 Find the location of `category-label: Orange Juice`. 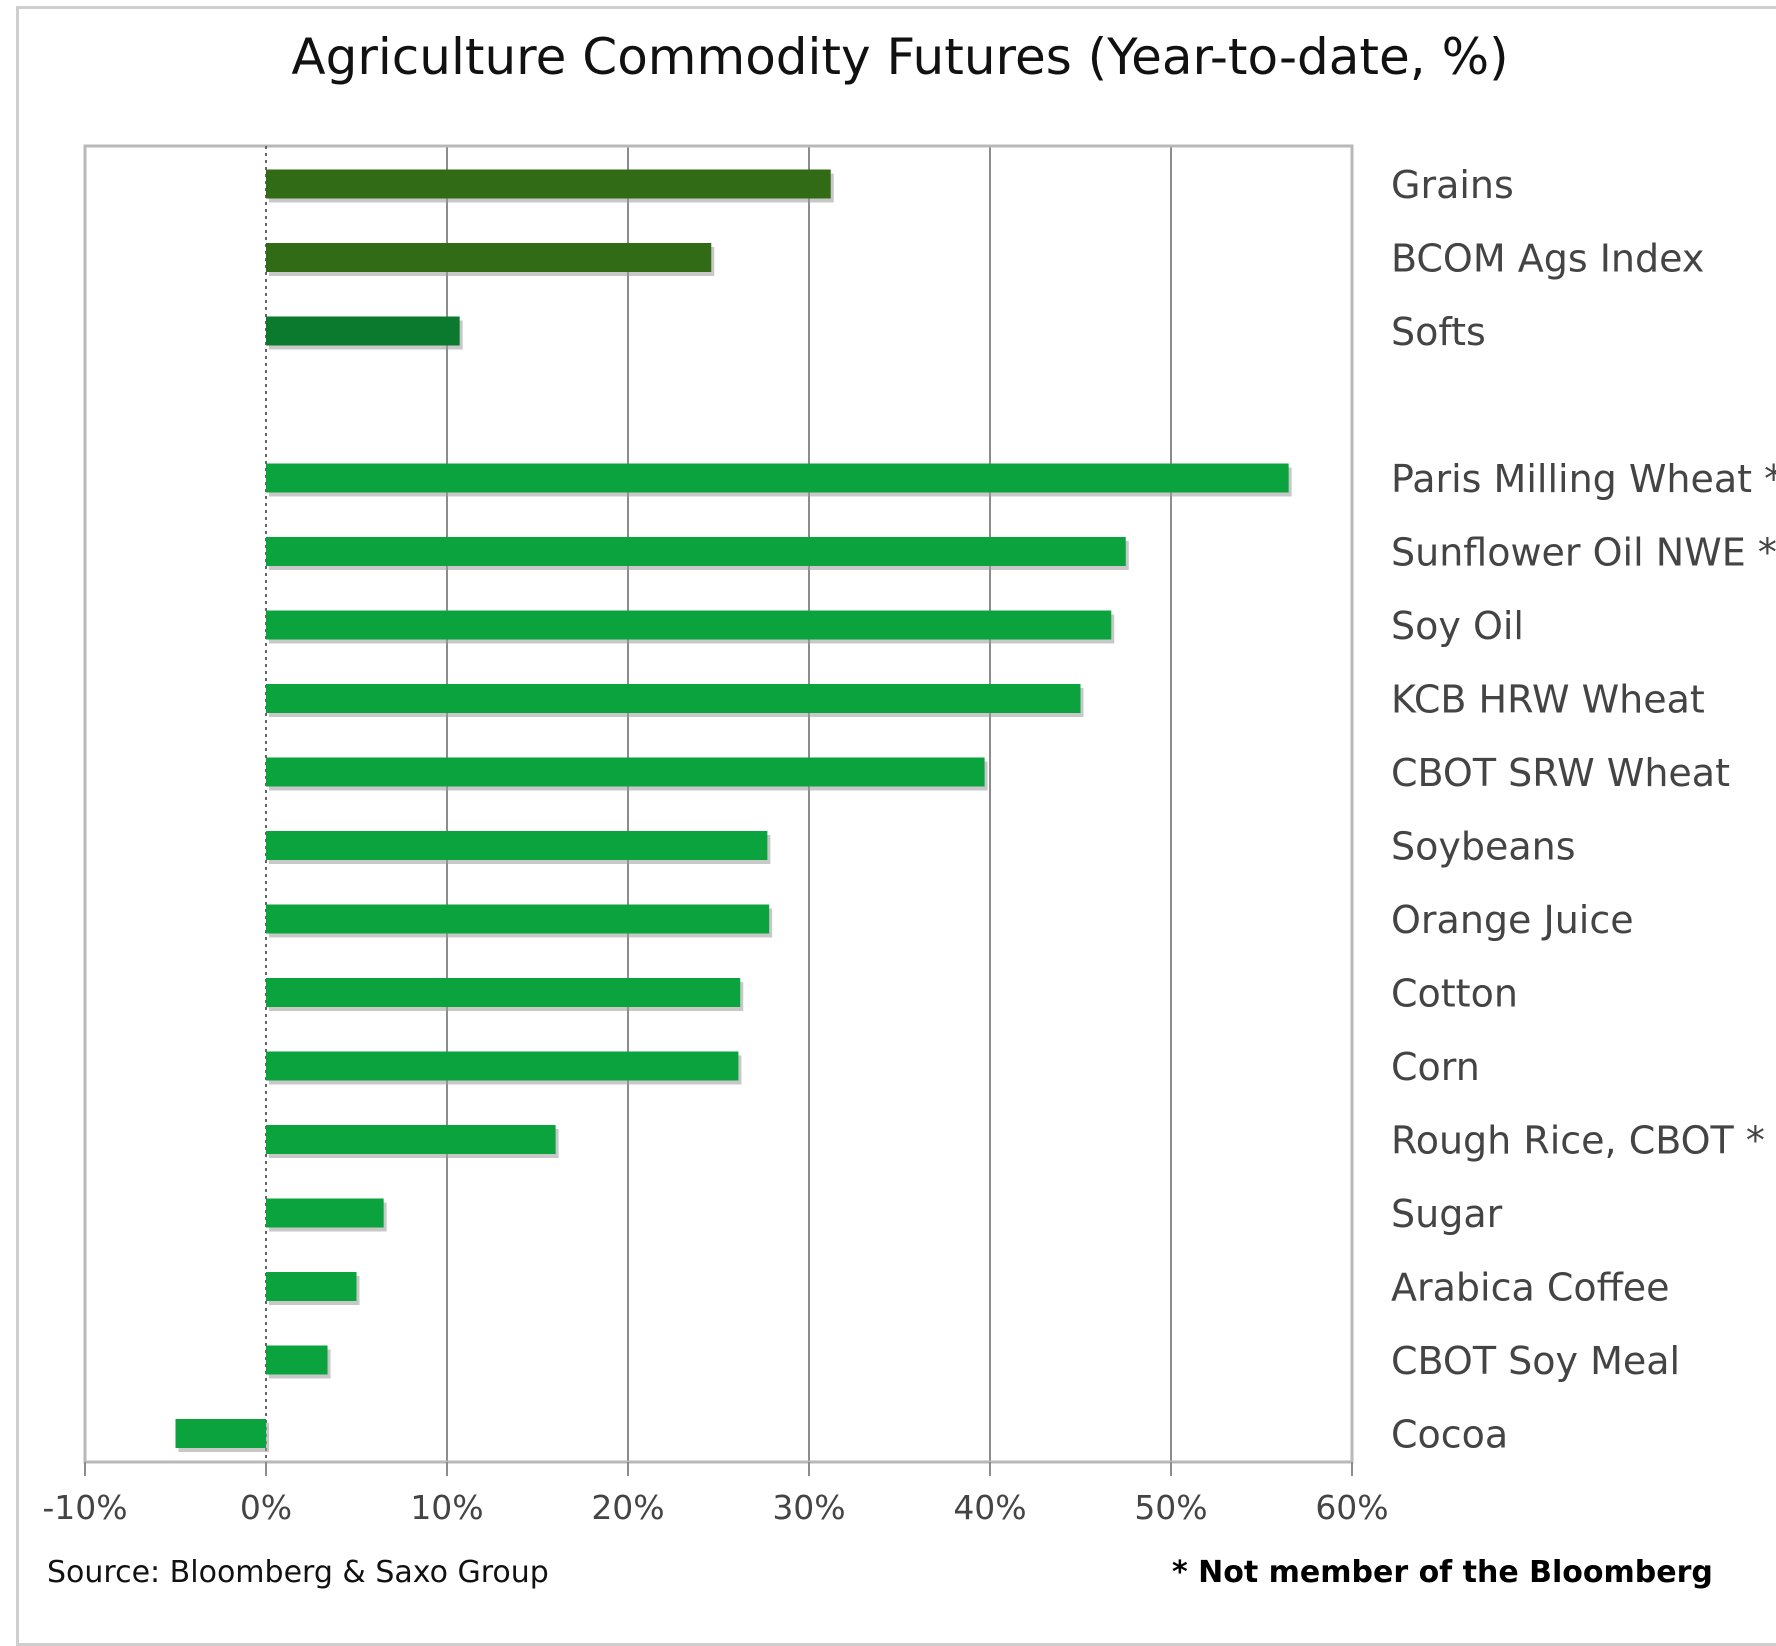

category-label: Orange Juice is located at coordinates (1512, 920).